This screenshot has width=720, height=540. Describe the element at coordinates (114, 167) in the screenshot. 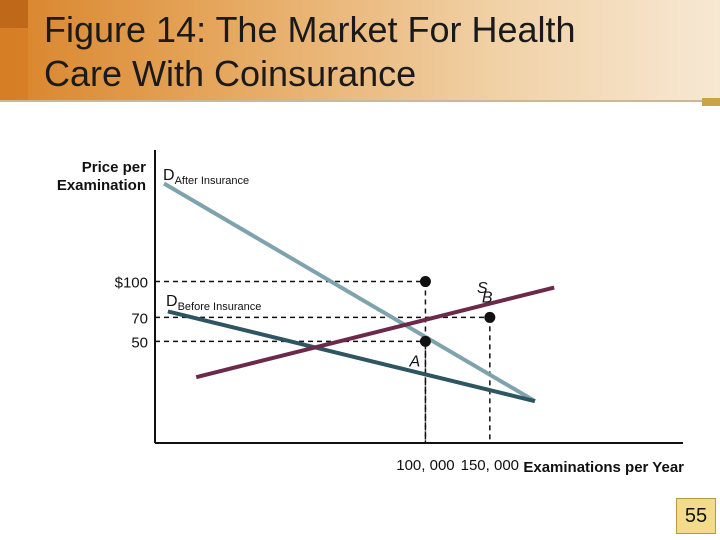

I see `y-axis-label-line1: Price per` at that location.